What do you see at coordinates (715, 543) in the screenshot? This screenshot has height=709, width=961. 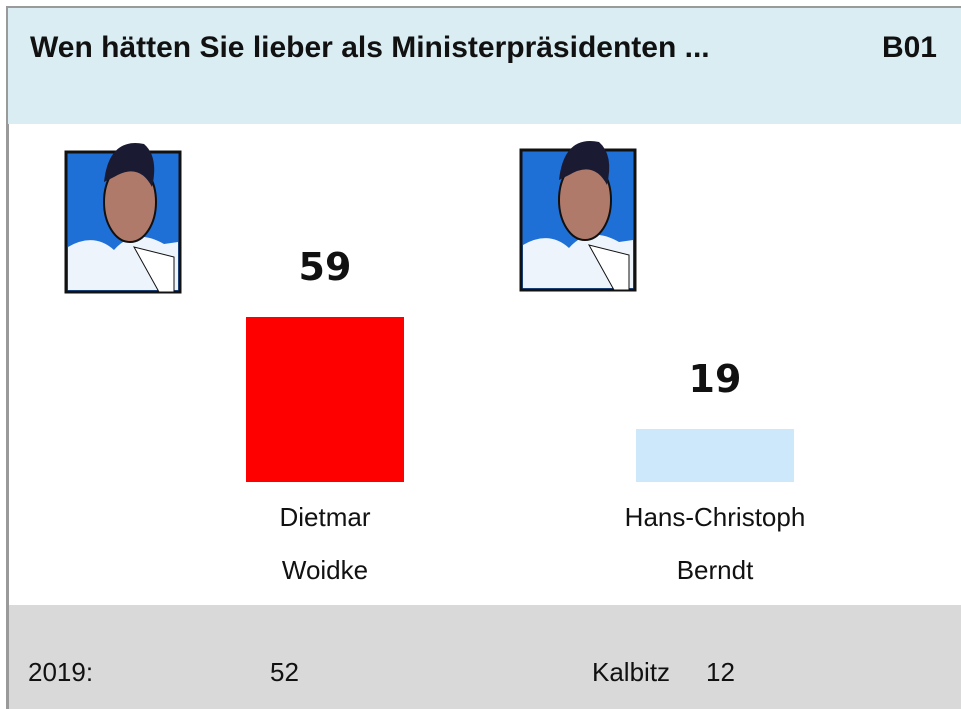 I see `x-tick-label: Hans-Christoph Berndt` at bounding box center [715, 543].